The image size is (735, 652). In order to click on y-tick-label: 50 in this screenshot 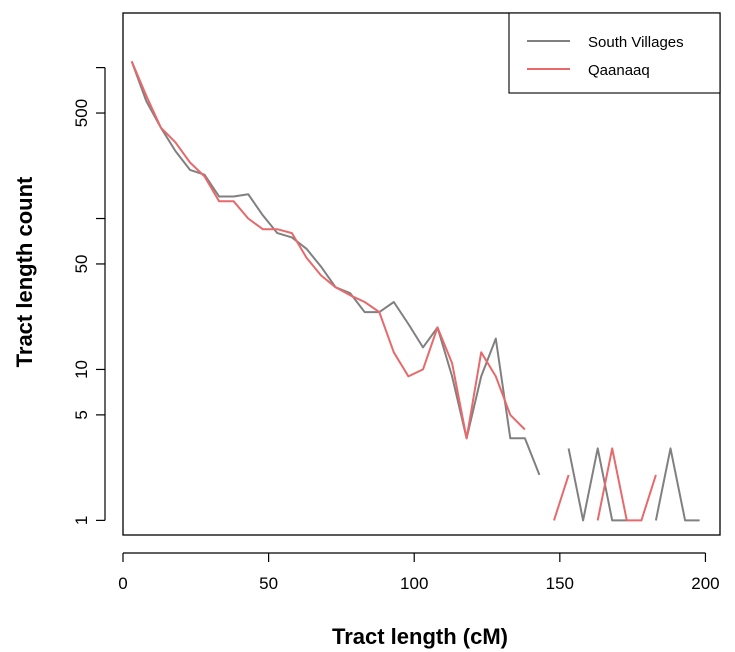, I will do `click(81, 263)`.